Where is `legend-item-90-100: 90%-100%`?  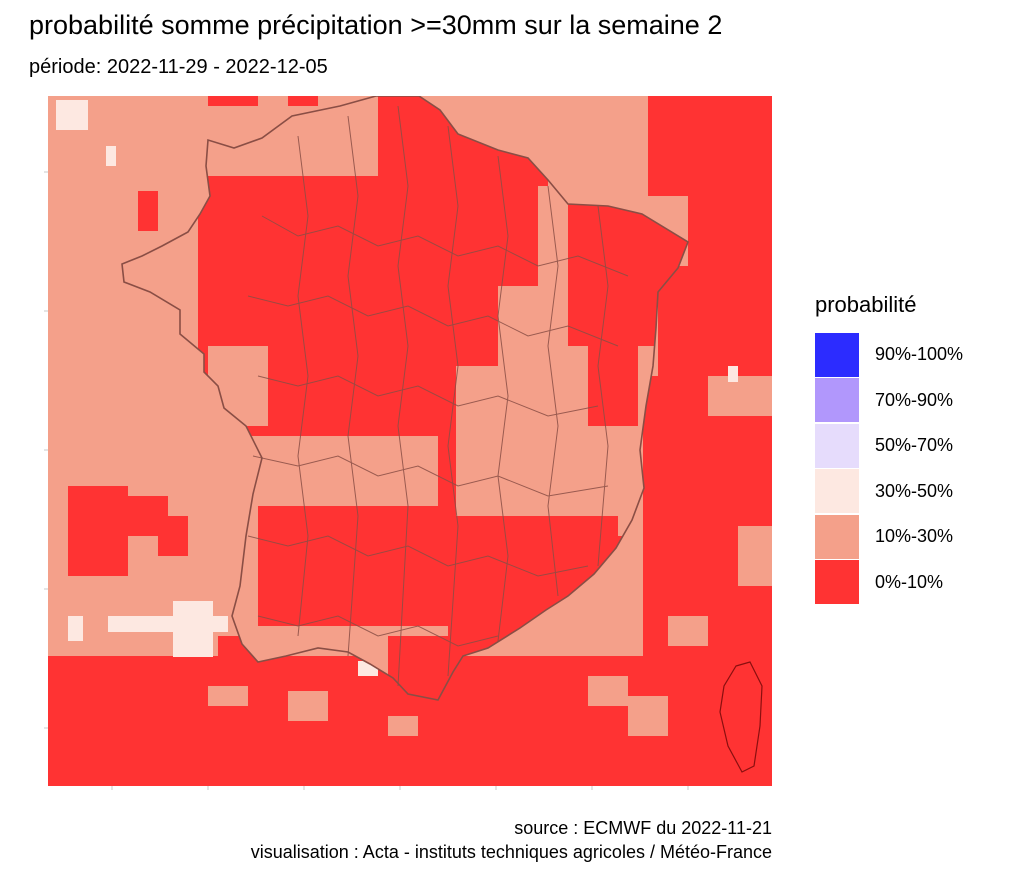 legend-item-90-100: 90%-100% is located at coordinates (889, 355).